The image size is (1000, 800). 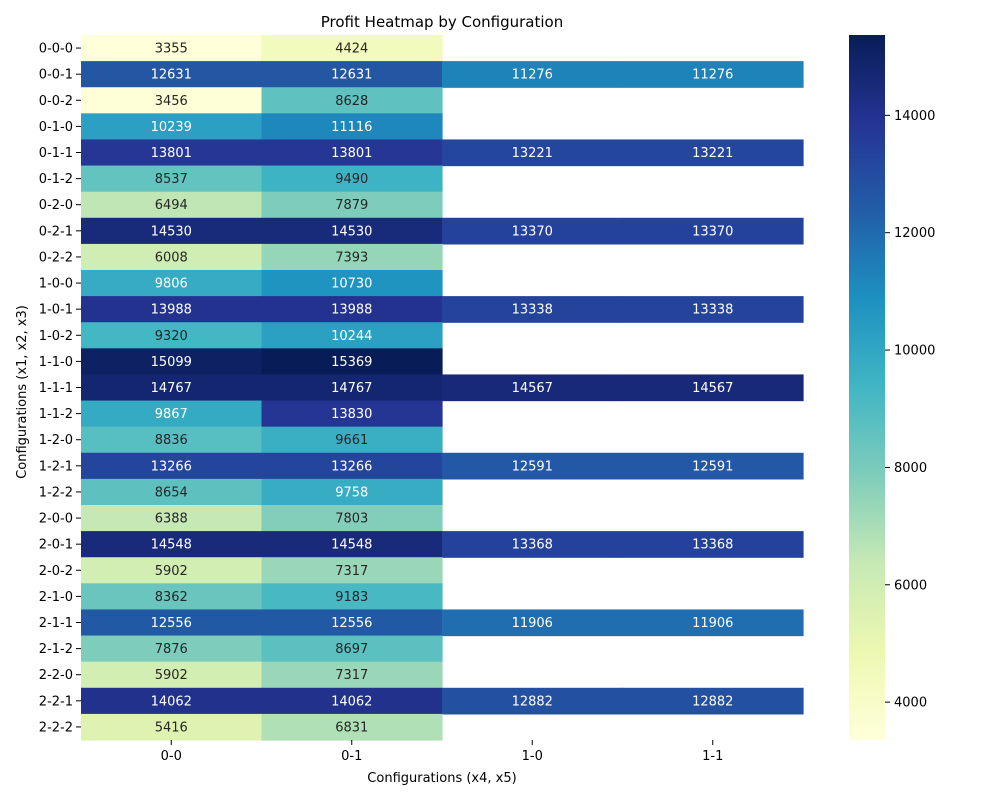 I want to click on cell-value-label: 9806, so click(x=171, y=284).